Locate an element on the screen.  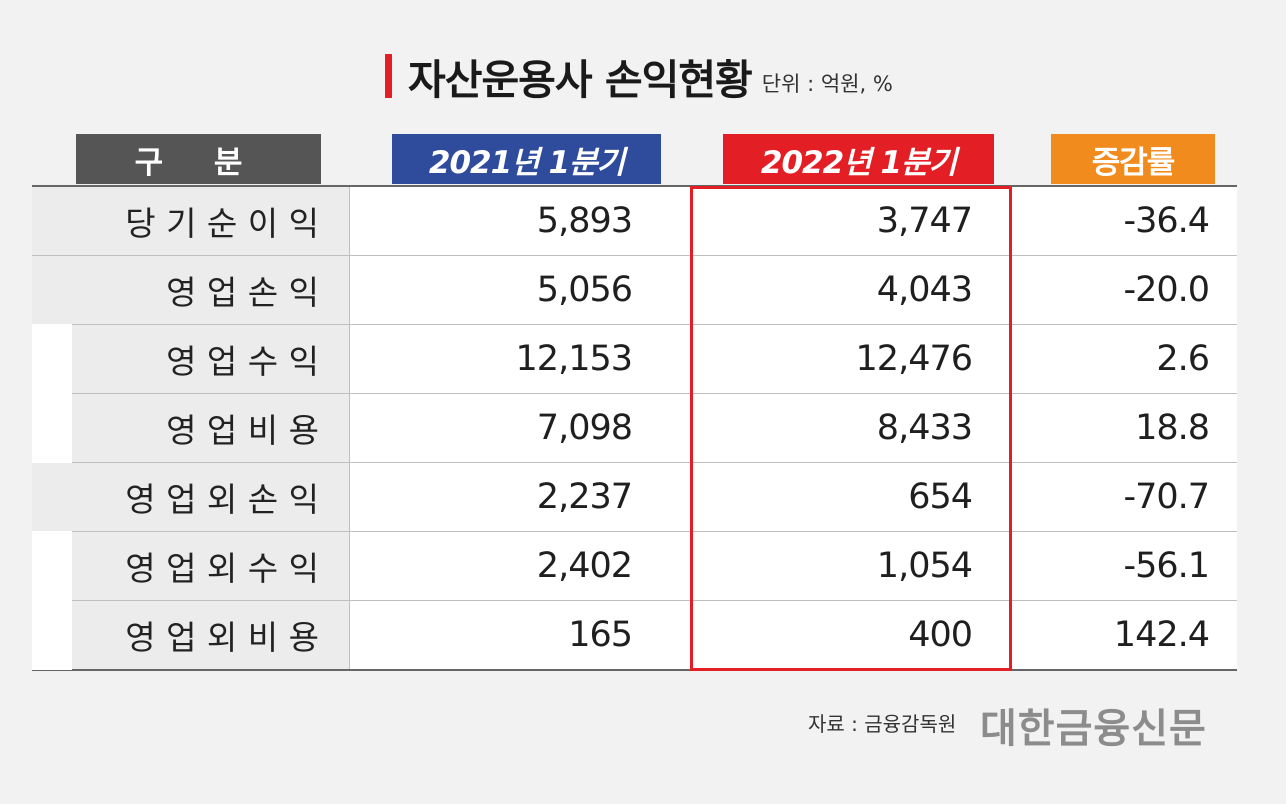
header-category: 구 분 is located at coordinates (198, 159).